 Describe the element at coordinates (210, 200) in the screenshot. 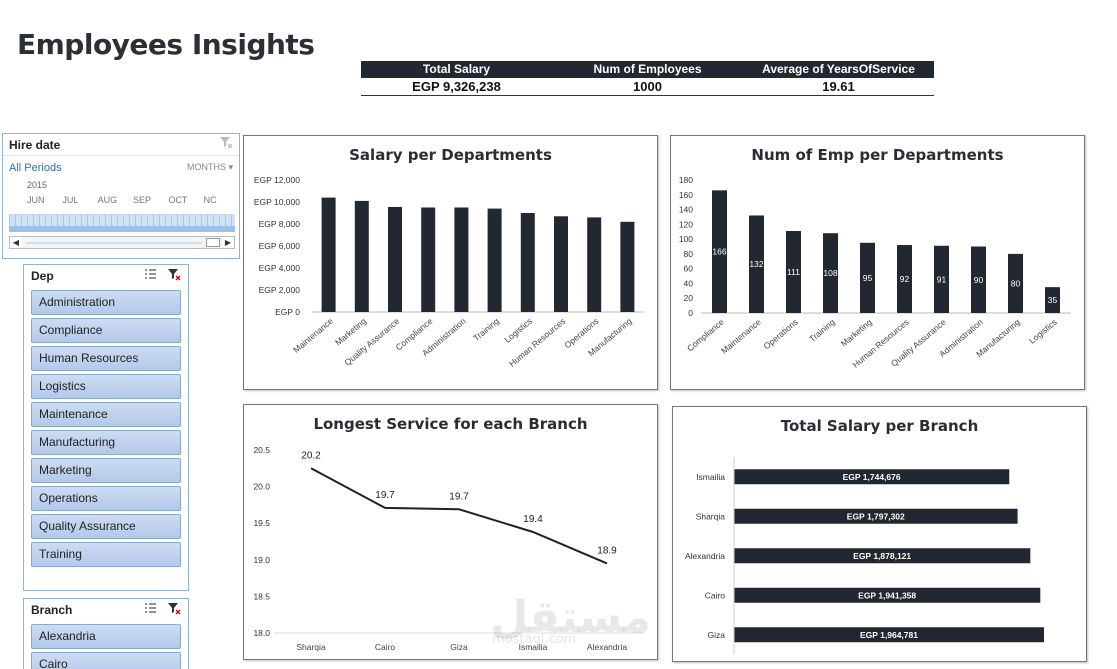

I see `timeline-month: NC` at that location.